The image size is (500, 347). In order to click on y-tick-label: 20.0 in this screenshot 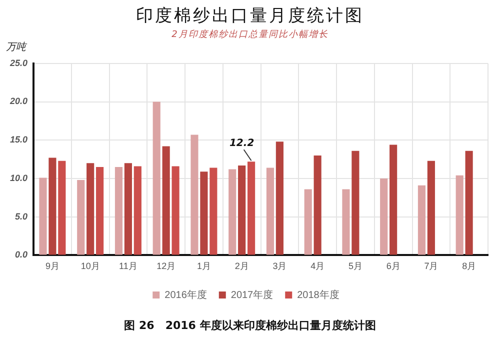, I will do `click(18, 101)`.